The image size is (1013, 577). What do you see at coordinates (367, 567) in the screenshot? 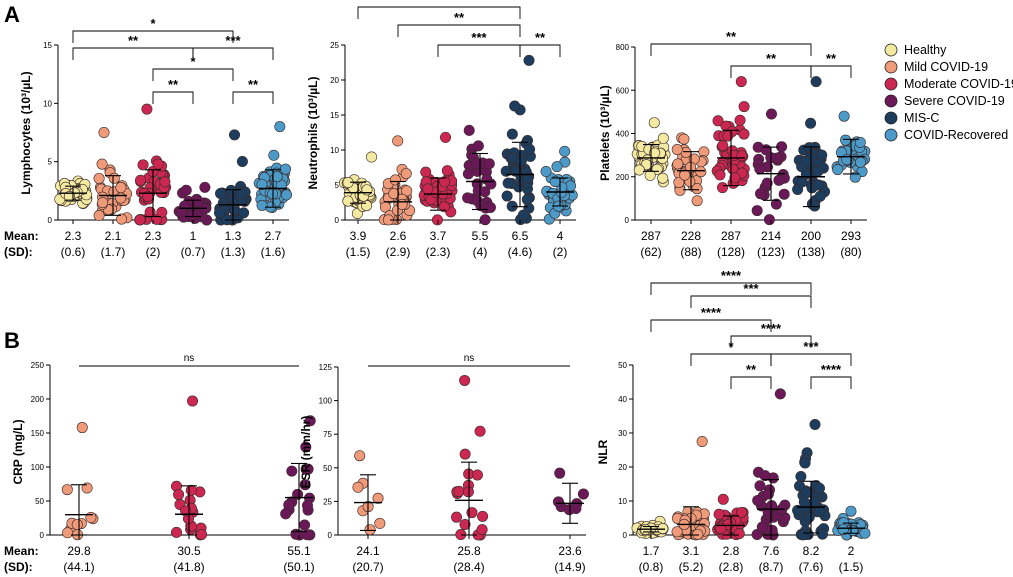
I see `sd-value: (20.7)` at bounding box center [367, 567].